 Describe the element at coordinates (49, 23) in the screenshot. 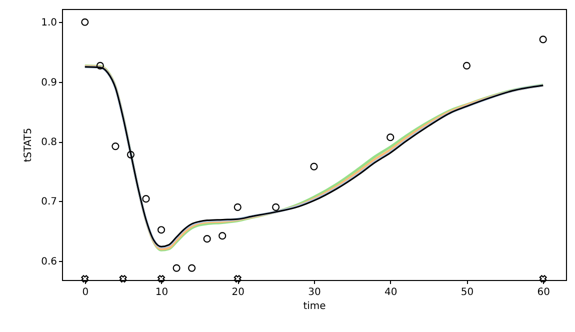

I see `y-tick-label: 1.0` at that location.